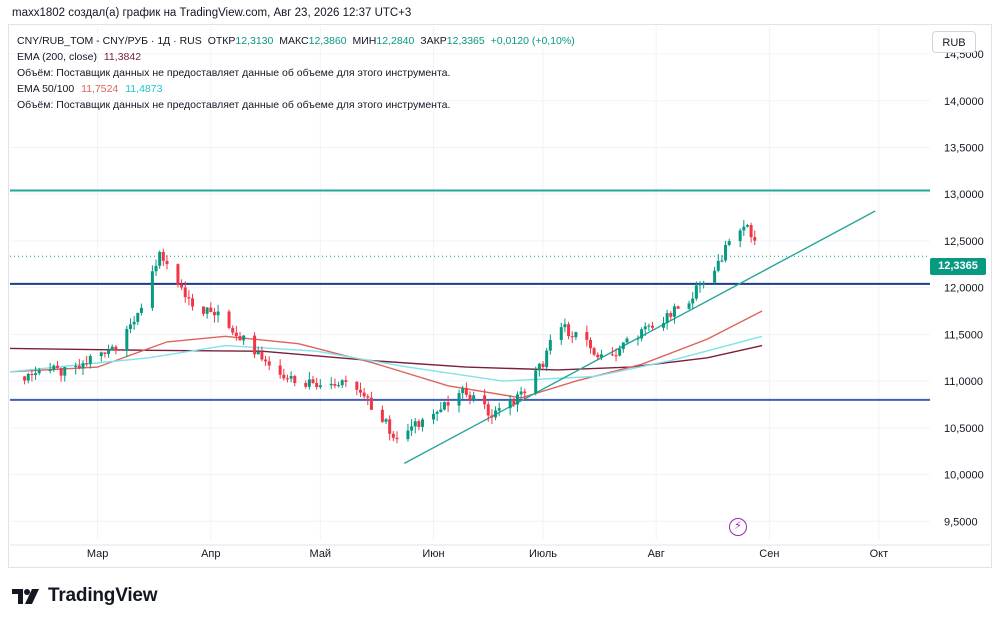 The width and height of the screenshot is (1000, 624). Describe the element at coordinates (25, 596) in the screenshot. I see `tradingview-logo-icon` at that location.